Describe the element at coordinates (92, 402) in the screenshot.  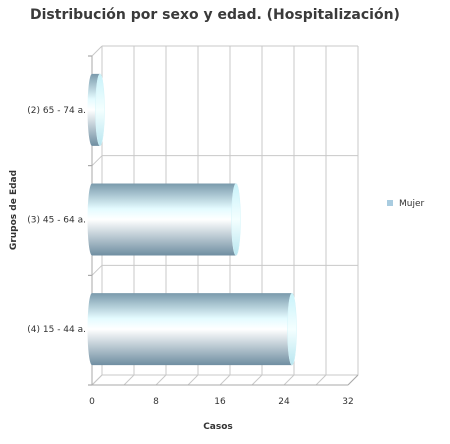
I see `x-tick-label: 0` at that location.